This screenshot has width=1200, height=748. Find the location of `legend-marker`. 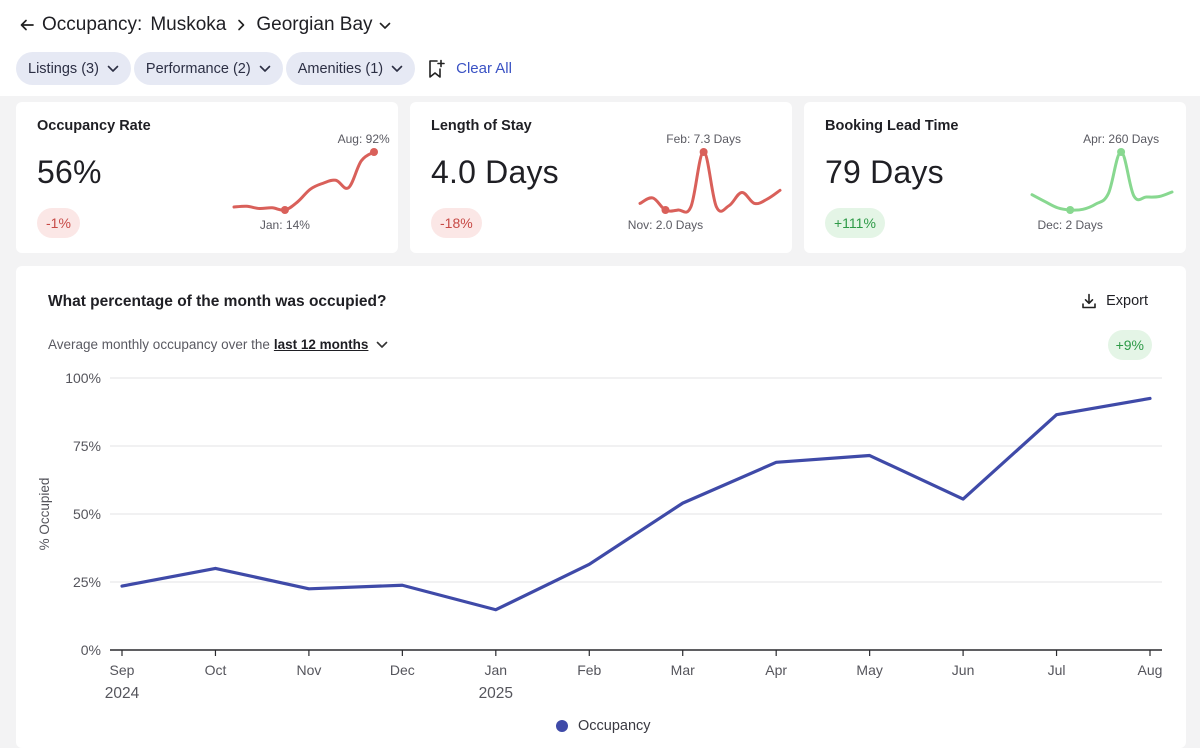

legend-marker is located at coordinates (562, 726).